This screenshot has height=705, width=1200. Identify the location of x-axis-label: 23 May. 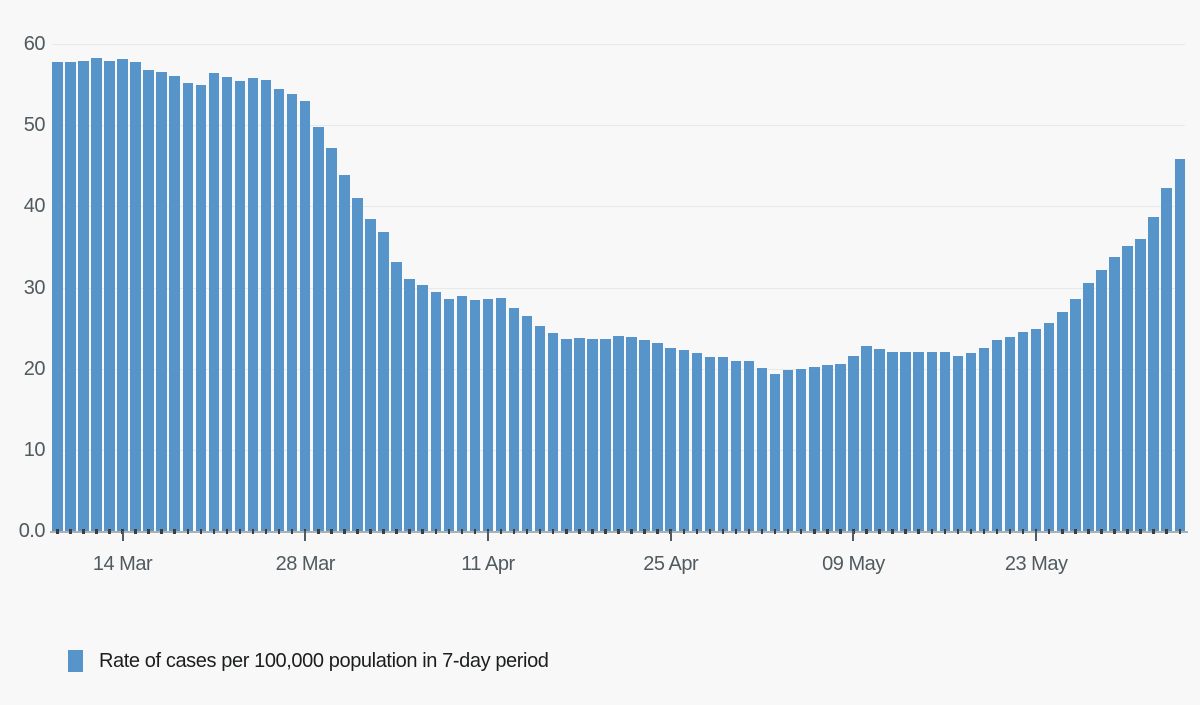
(1036, 564).